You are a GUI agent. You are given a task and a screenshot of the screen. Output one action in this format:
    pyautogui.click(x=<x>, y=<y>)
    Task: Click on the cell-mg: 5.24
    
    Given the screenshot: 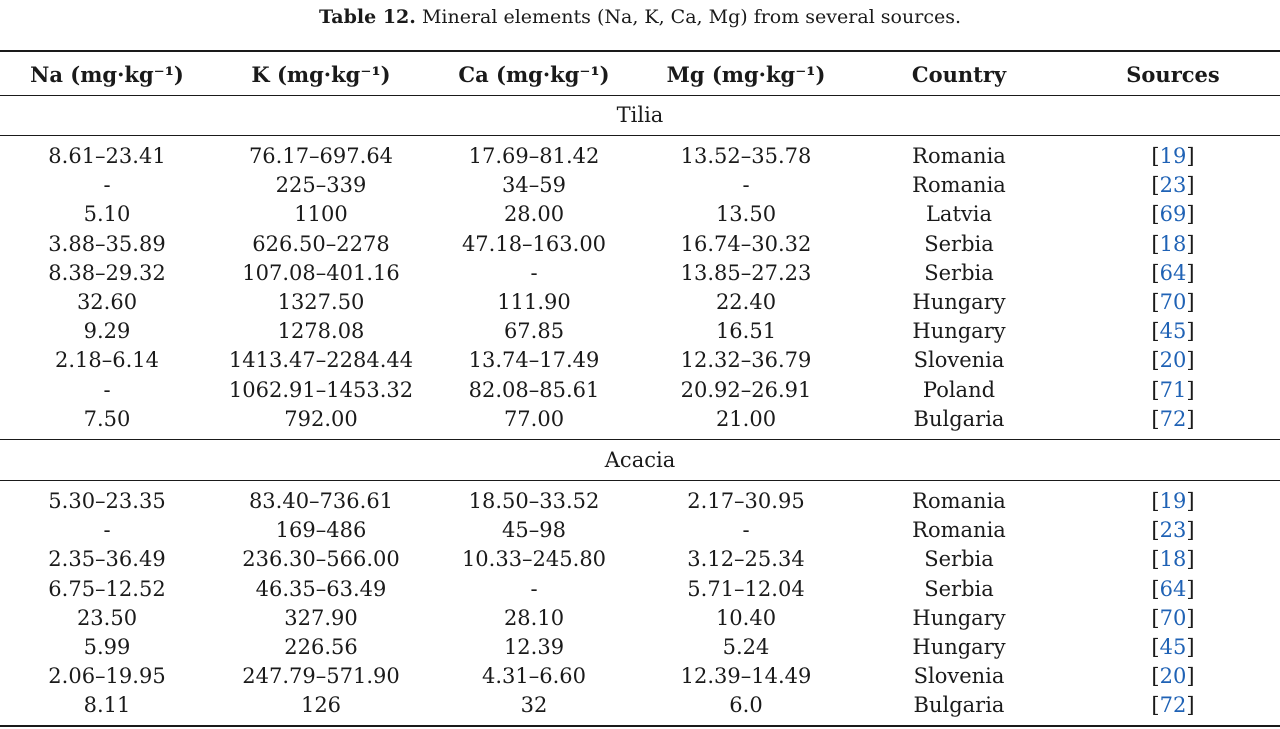 What is the action you would take?
    pyautogui.click(x=746, y=647)
    